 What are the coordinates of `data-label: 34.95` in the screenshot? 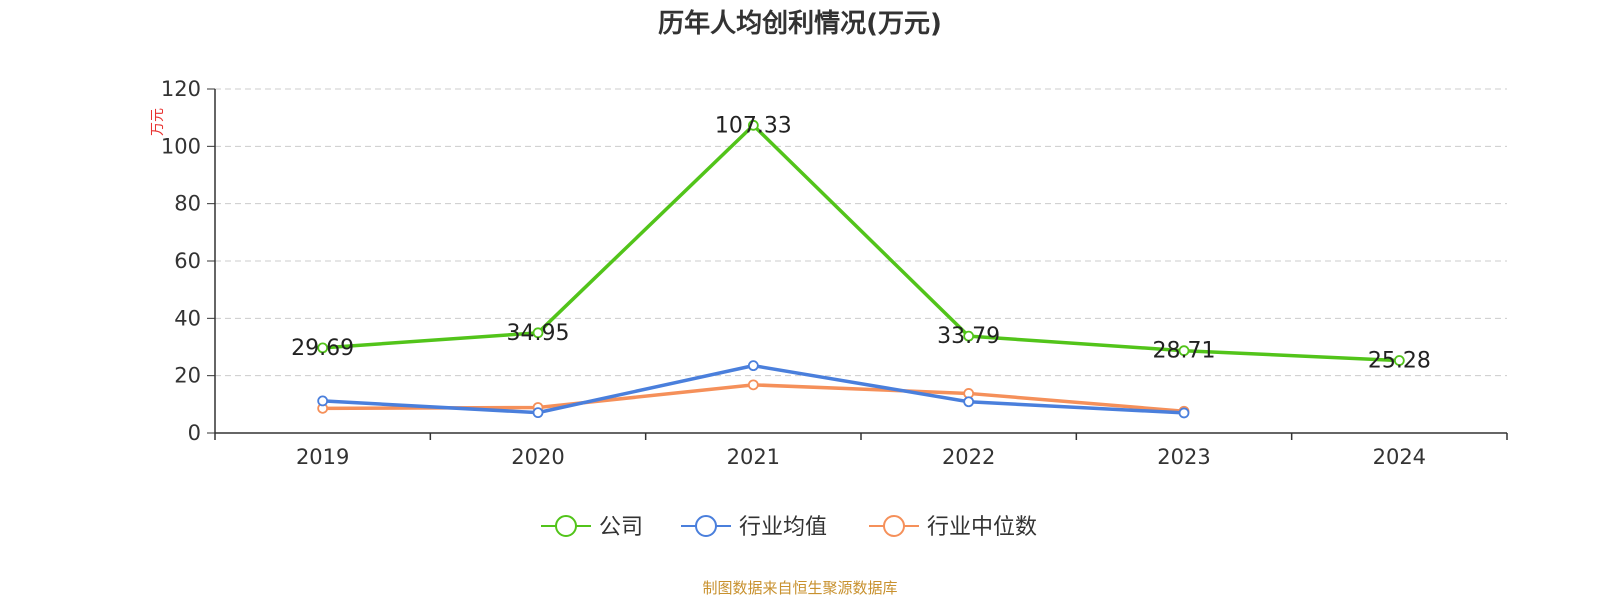 It's located at (538, 333).